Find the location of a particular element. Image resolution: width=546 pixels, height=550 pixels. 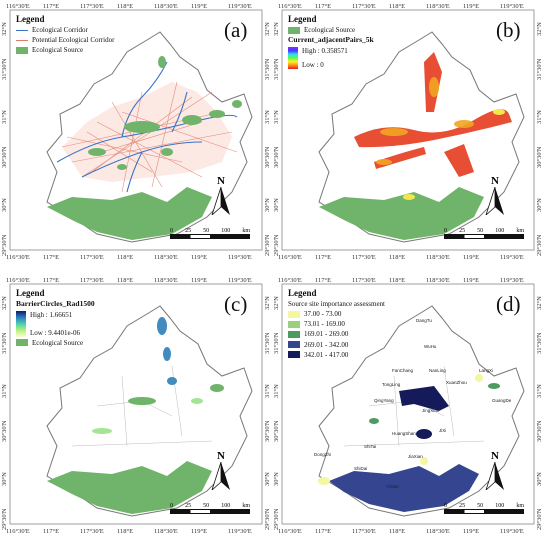

ramp-title: BarrierCircles_Rad1500 is located at coordinates (55, 304).